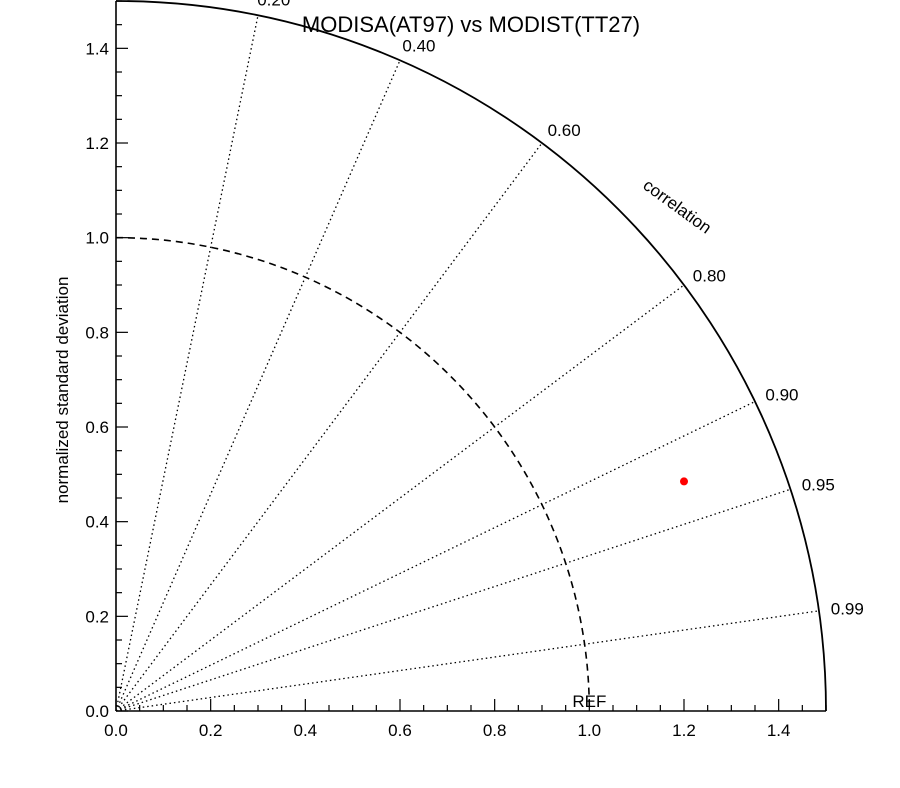 This screenshot has width=900, height=788. What do you see at coordinates (418, 46) in the screenshot?
I see `correlation-tick-label: 0.40` at bounding box center [418, 46].